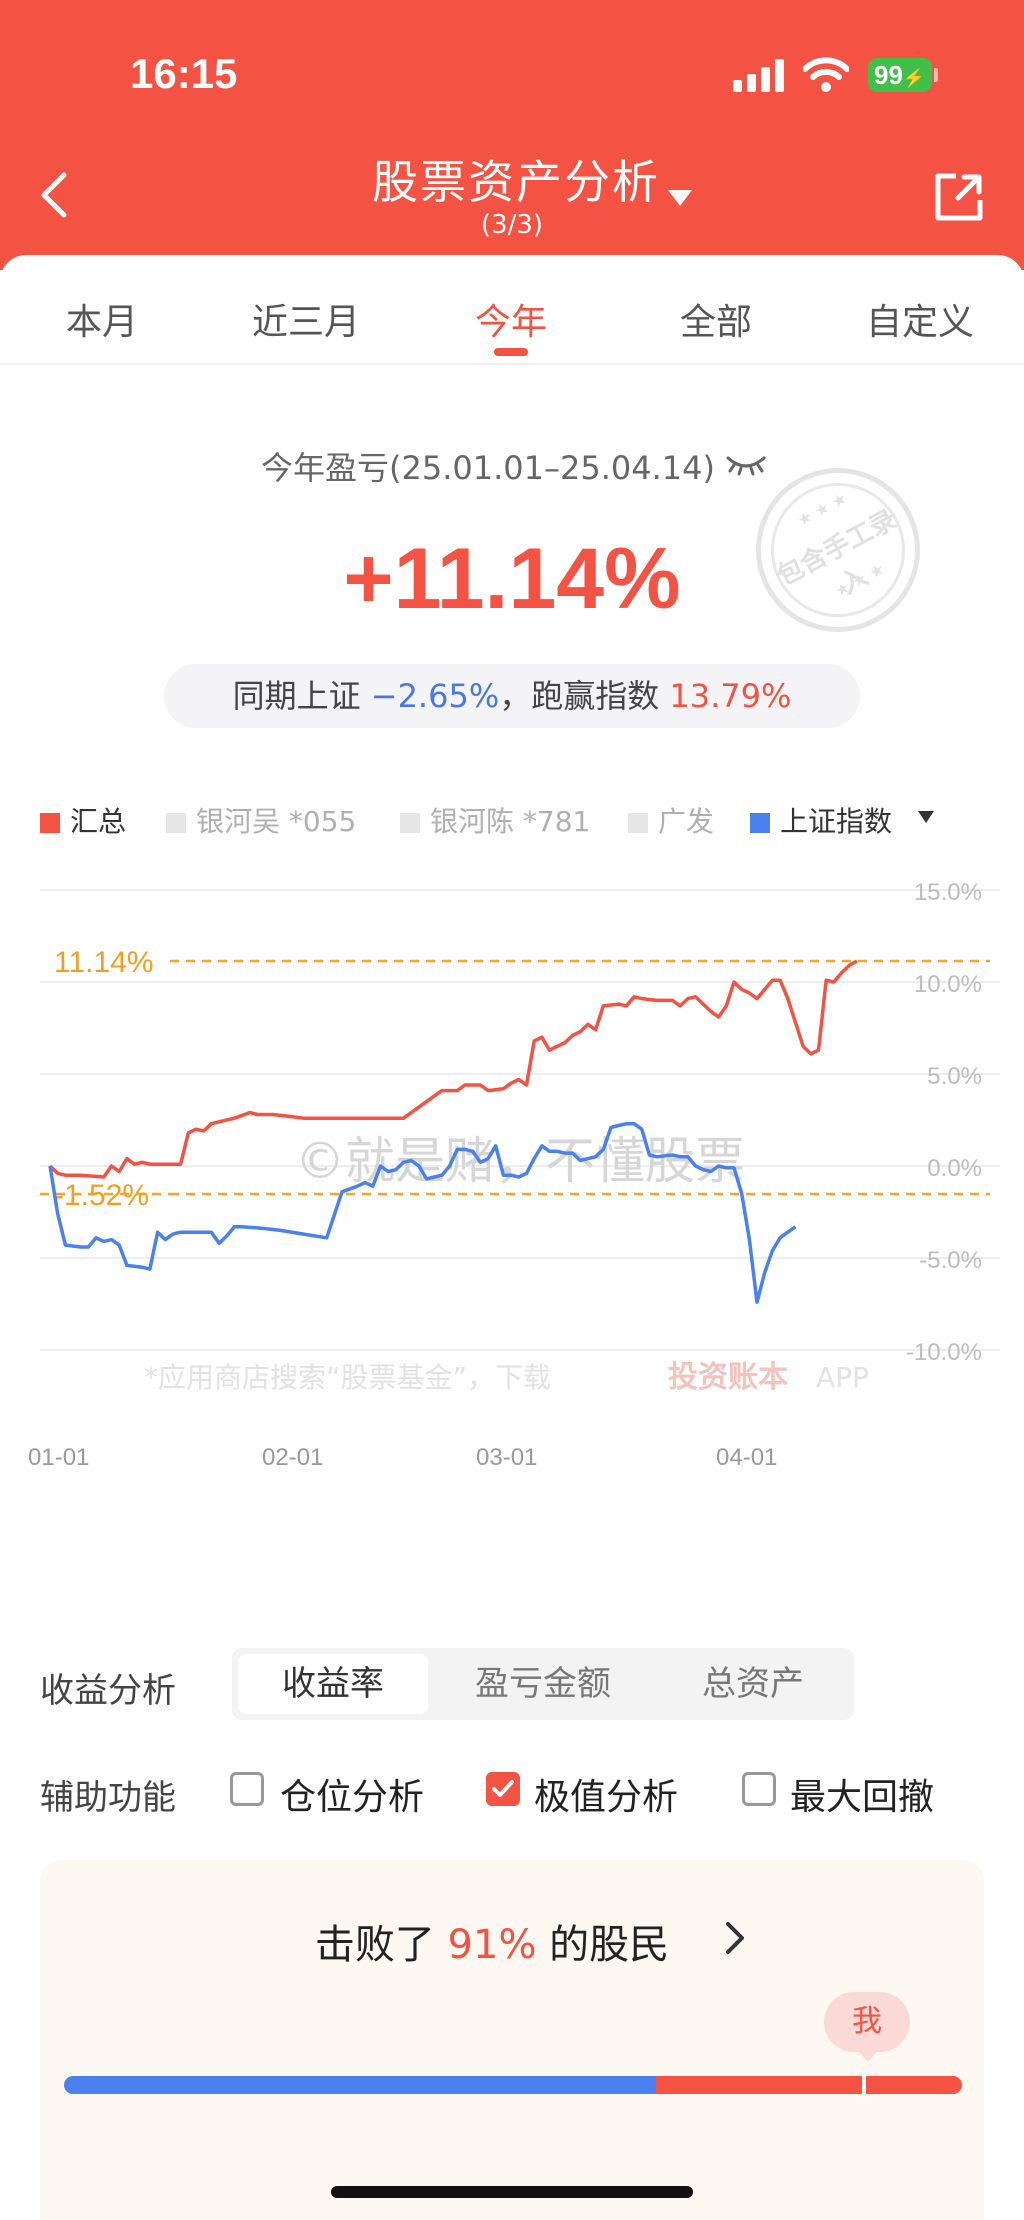  I want to click on analysis-option-profit-amount: 盈亏金额, so click(543, 1684).